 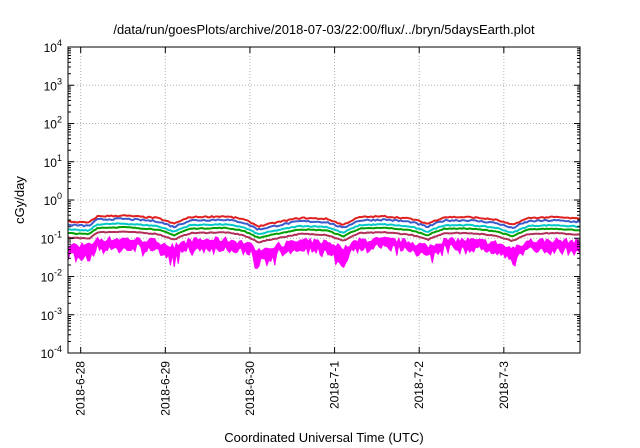 I want to click on x-tick-label: 2018-7-1, so click(x=335, y=385).